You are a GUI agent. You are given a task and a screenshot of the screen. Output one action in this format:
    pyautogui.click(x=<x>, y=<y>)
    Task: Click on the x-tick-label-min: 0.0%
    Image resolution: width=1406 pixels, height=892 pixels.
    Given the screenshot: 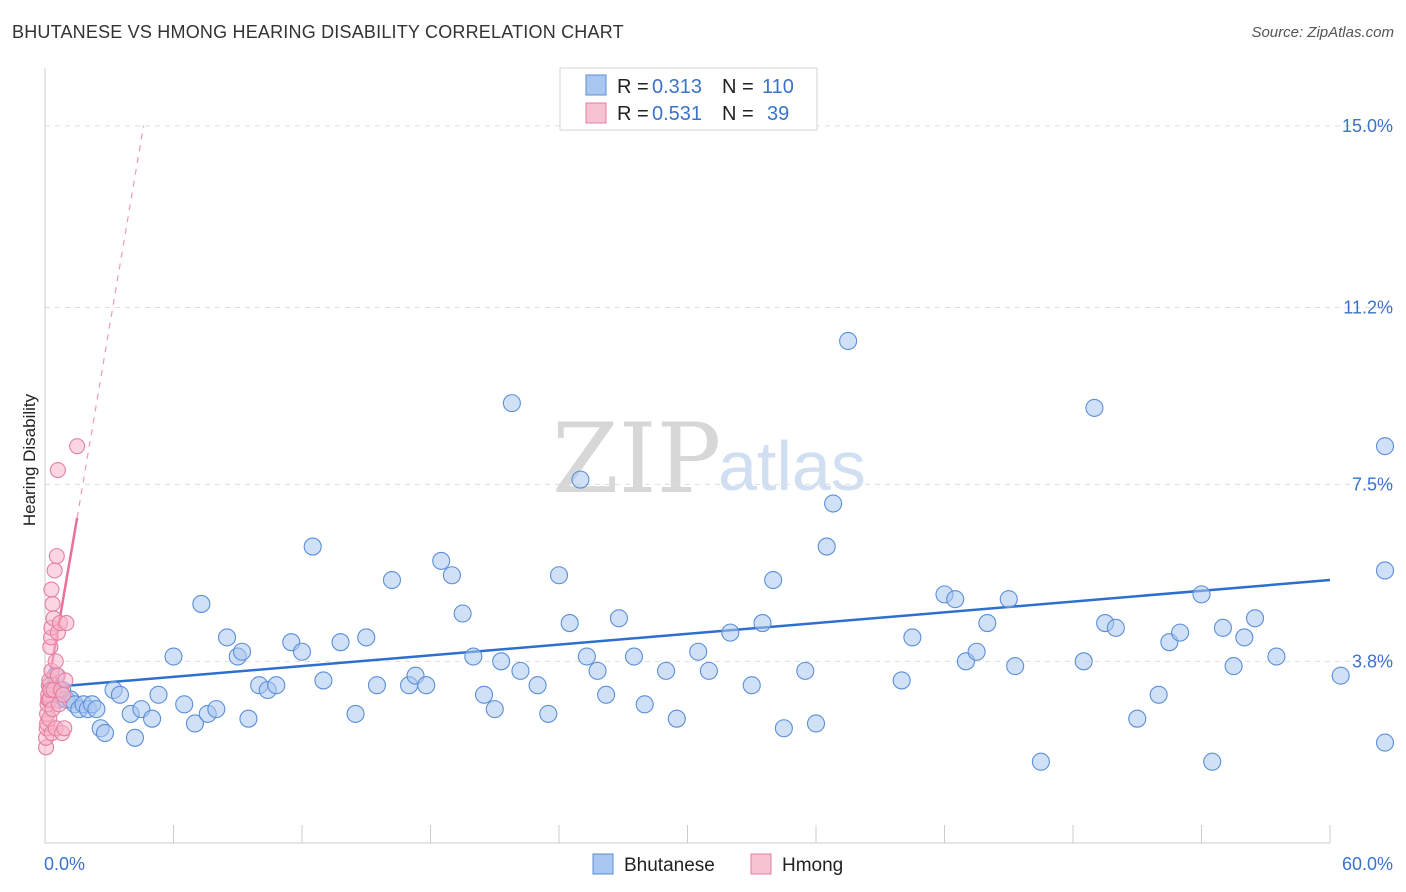 What is the action you would take?
    pyautogui.click(x=64, y=864)
    